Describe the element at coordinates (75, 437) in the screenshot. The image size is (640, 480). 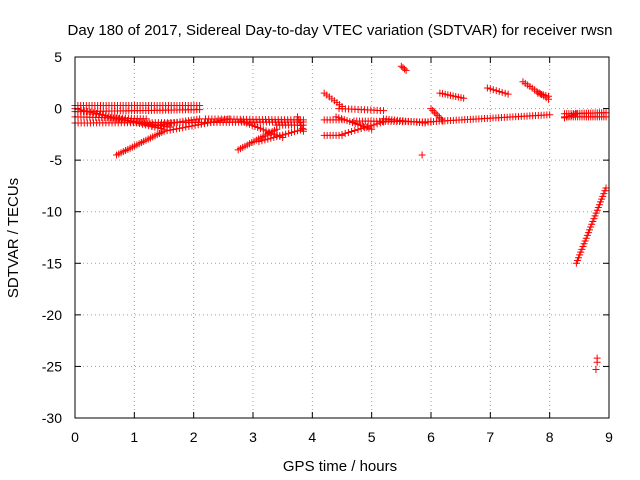
I see `x-tick-label: 0` at that location.